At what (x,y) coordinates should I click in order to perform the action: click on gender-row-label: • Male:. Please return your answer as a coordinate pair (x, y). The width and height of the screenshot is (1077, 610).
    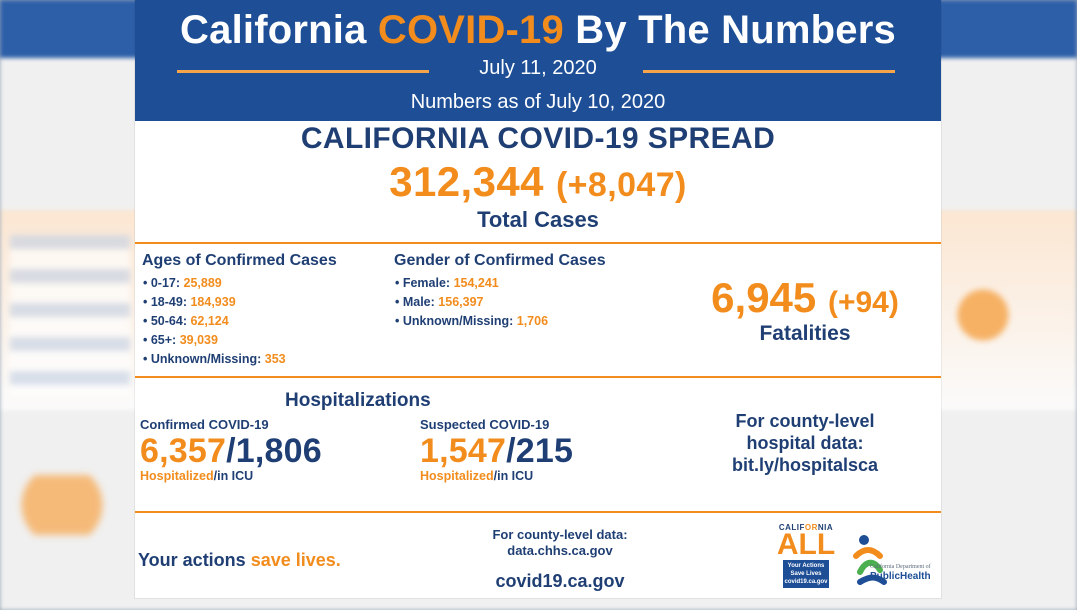
    Looking at the image, I should click on (415, 302).